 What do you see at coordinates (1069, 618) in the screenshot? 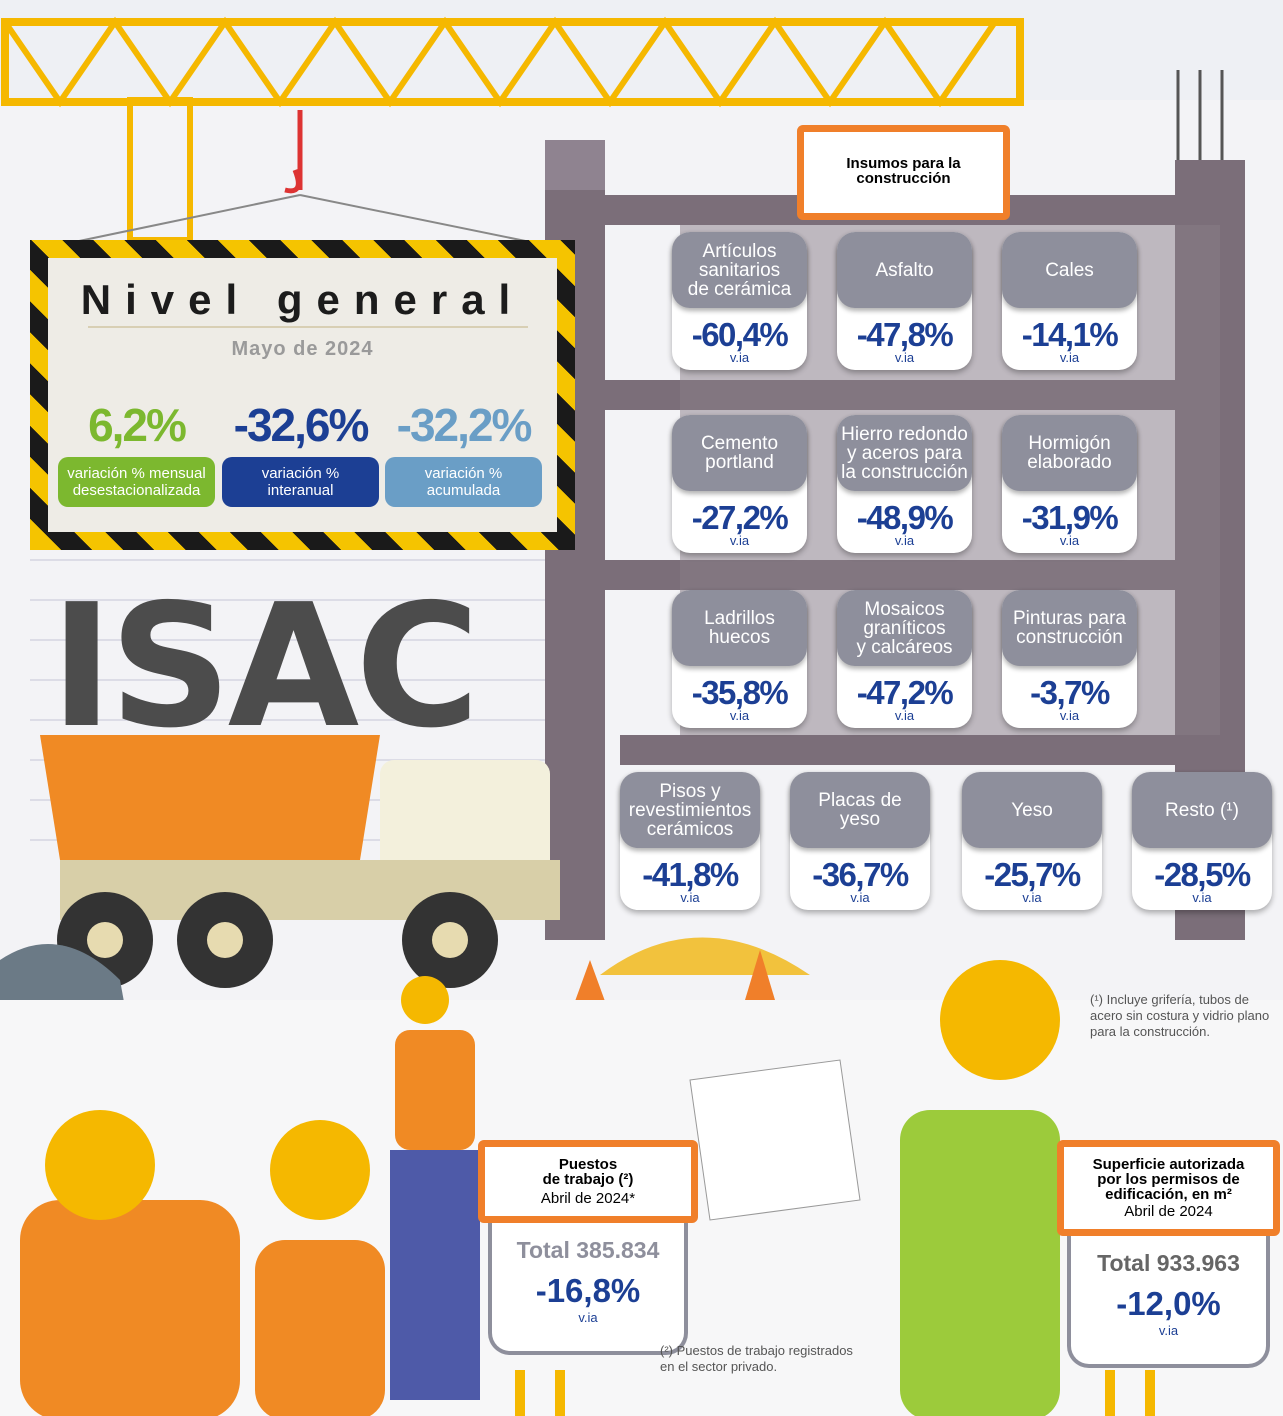
I see `input-name-line: Pinturas para` at bounding box center [1069, 618].